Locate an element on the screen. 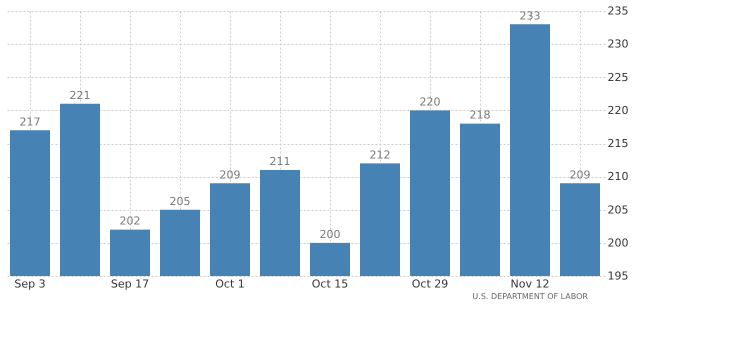  y-tick-label: 210 is located at coordinates (618, 177).